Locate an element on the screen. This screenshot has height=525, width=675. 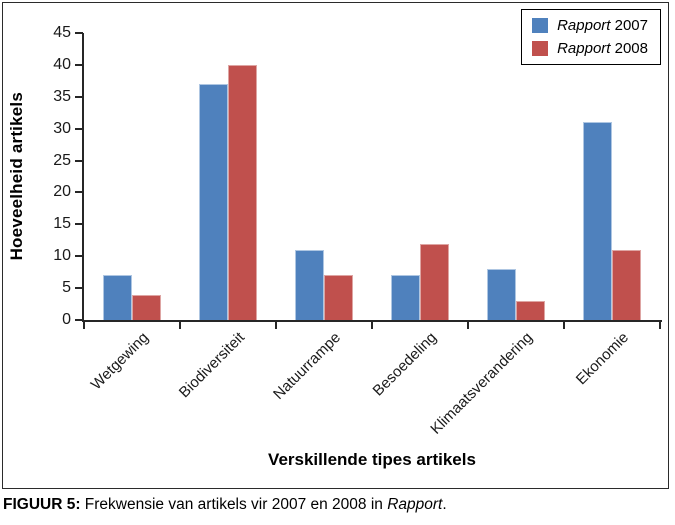
x-axis-title: Verskillende tipes artikels is located at coordinates (372, 459).